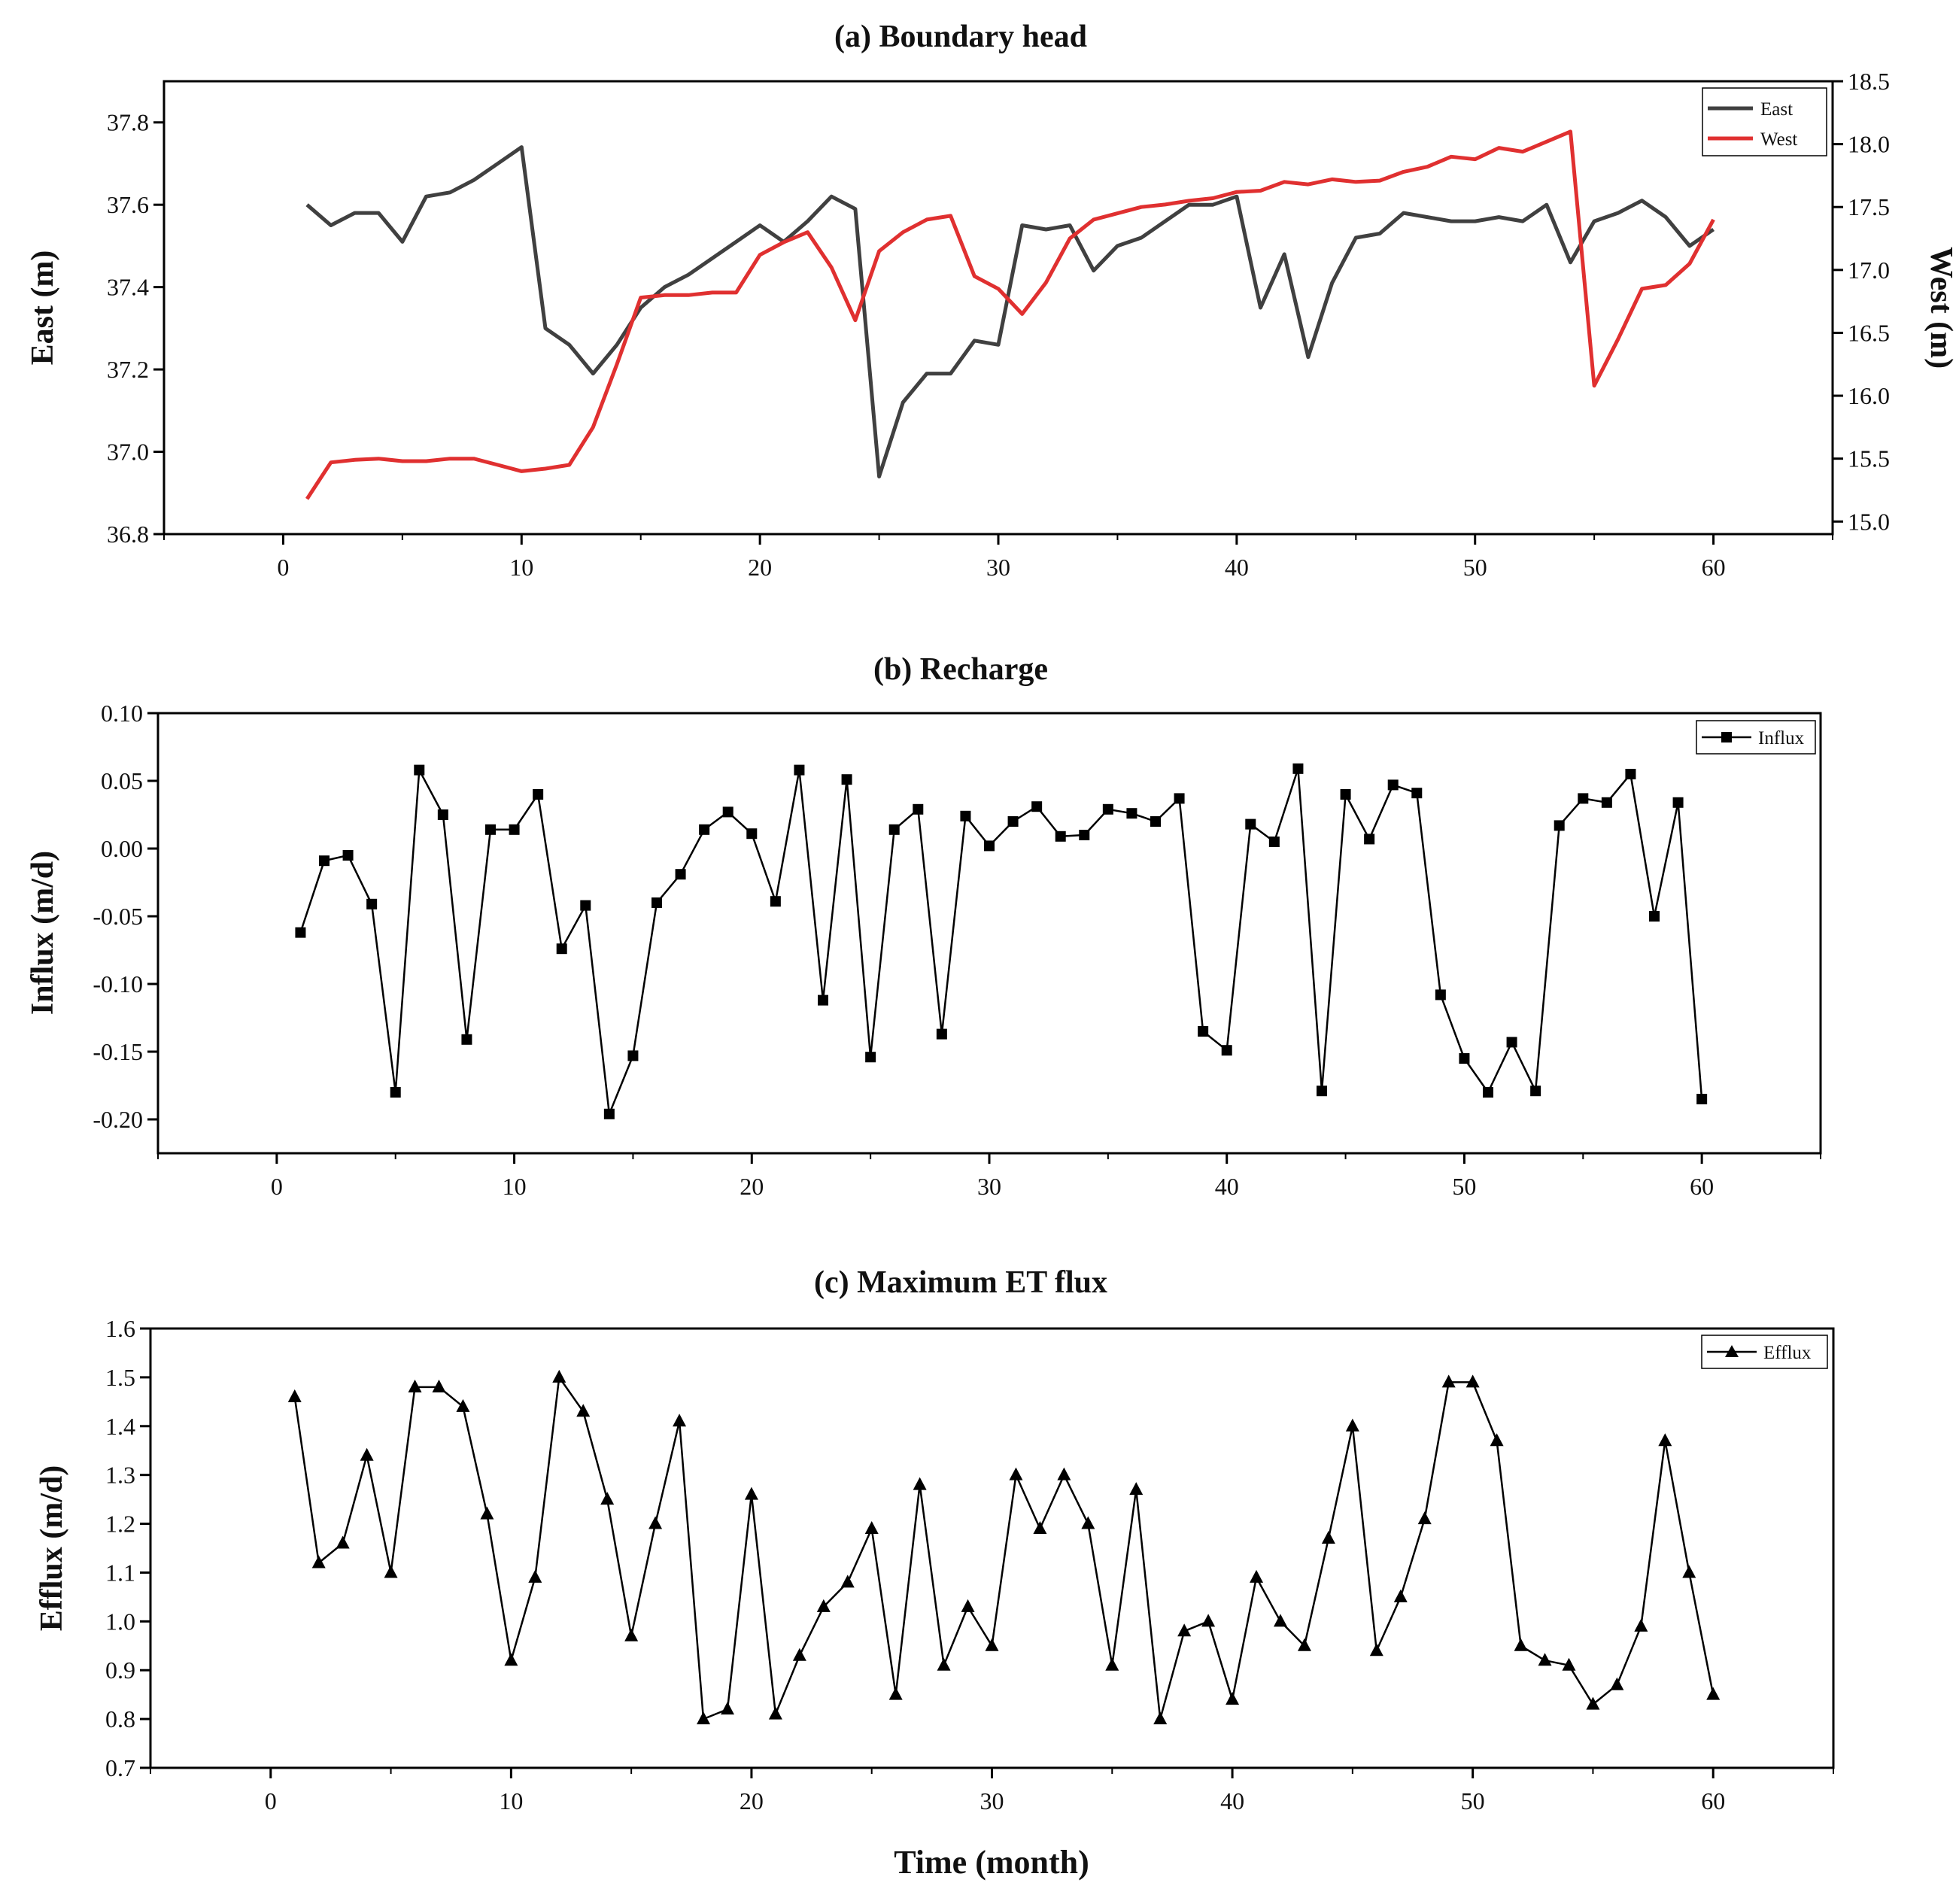  What do you see at coordinates (120, 1573) in the screenshot?
I see `y-tick-label: 1.1` at bounding box center [120, 1573].